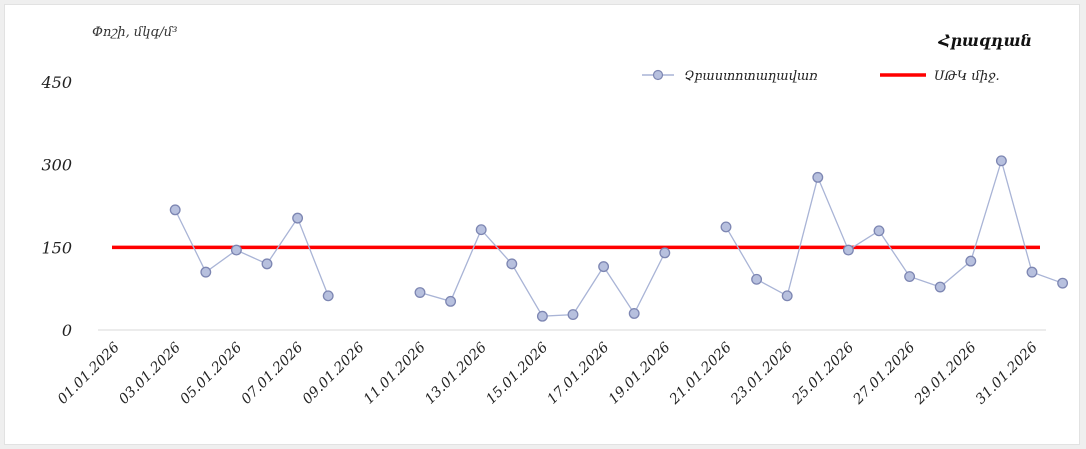 This screenshot has width=1086, height=449. What do you see at coordinates (761, 373) in the screenshot?
I see `x-tick-label: 23.01.2026` at bounding box center [761, 373].